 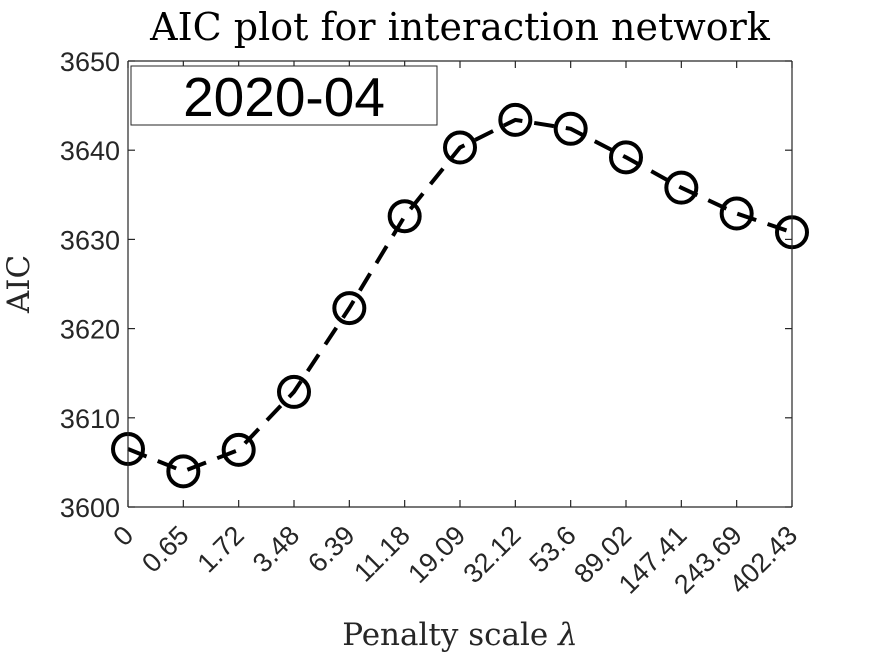 What do you see at coordinates (123, 536) in the screenshot?
I see `x-tick-label: 0` at bounding box center [123, 536].